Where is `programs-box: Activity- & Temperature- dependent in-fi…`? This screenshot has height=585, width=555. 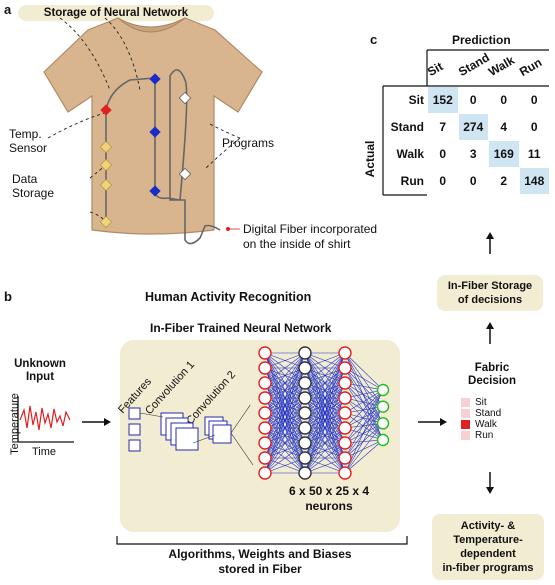
programs-box: Activity- & Temperature- dependent in-fi… is located at coordinates (488, 547).